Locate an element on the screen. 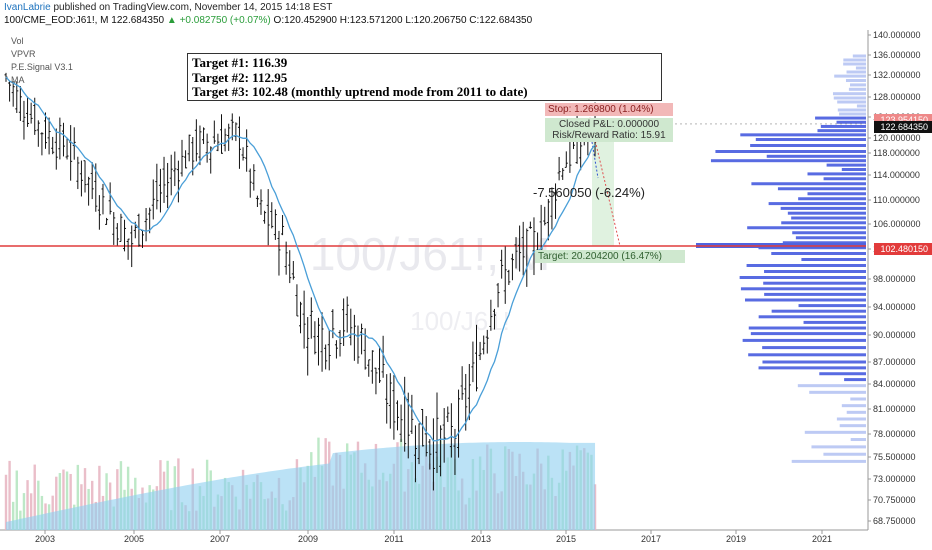 This screenshot has width=932, height=550. target-label: Target: 20.204200 (16.47%) is located at coordinates (610, 256).